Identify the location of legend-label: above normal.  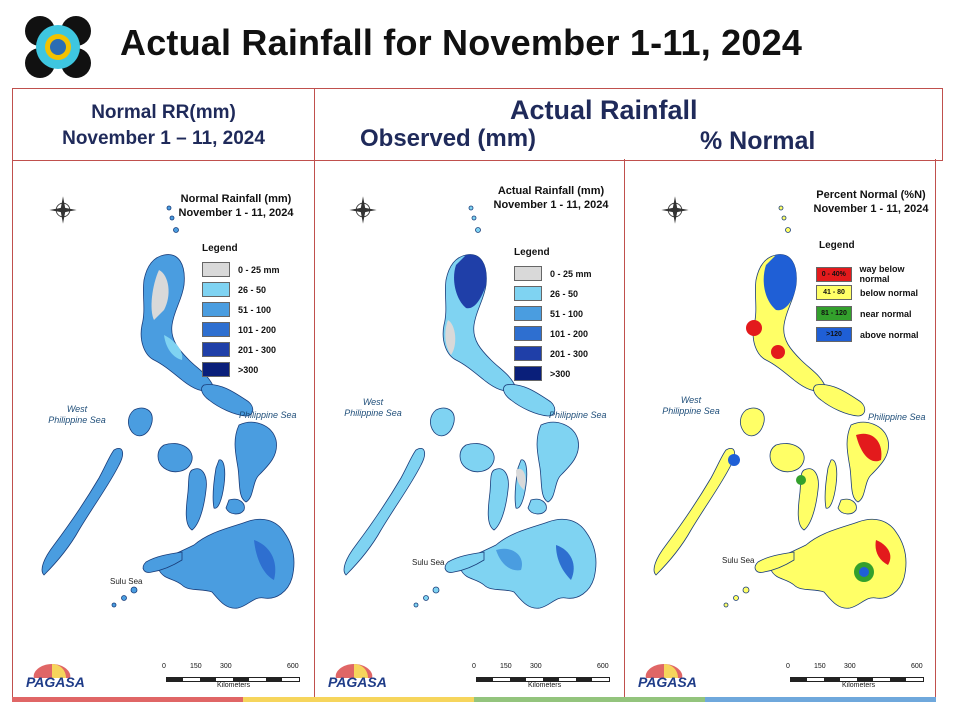
(889, 334).